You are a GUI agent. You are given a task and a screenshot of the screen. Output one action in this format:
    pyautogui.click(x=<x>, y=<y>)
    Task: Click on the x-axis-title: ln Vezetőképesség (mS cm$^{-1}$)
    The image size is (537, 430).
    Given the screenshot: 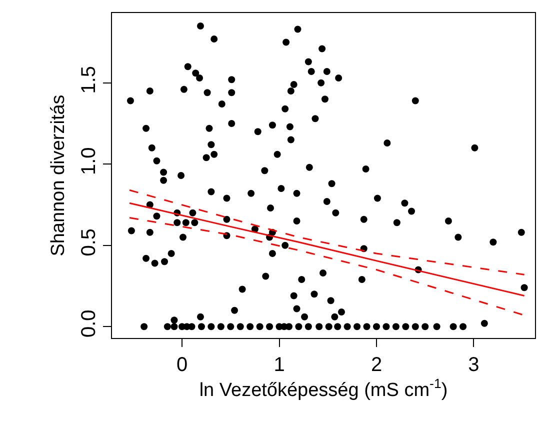 What is the action you would take?
    pyautogui.click(x=323, y=388)
    